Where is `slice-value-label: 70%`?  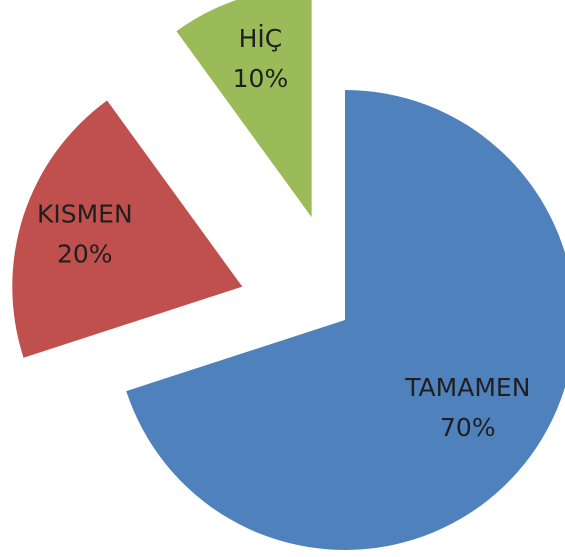
slice-value-label: 70% is located at coordinates (468, 427).